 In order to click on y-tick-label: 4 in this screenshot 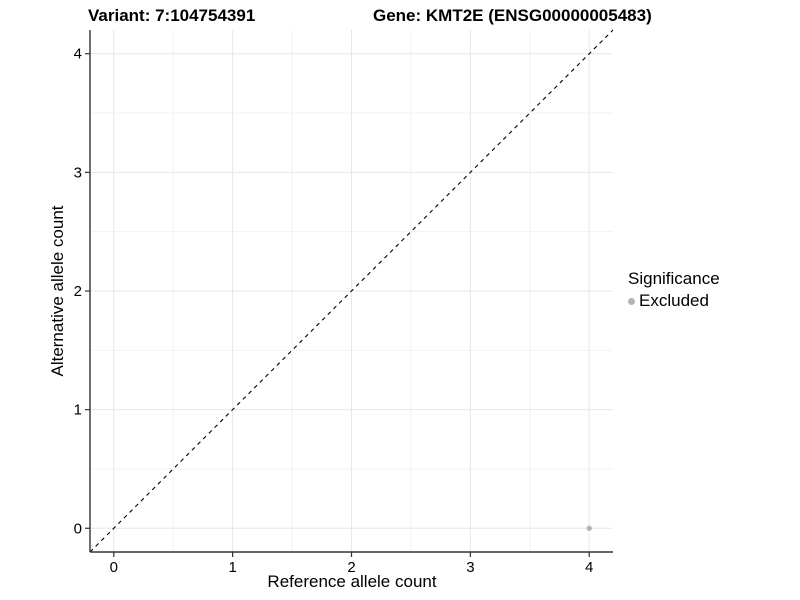, I will do `click(78, 54)`.